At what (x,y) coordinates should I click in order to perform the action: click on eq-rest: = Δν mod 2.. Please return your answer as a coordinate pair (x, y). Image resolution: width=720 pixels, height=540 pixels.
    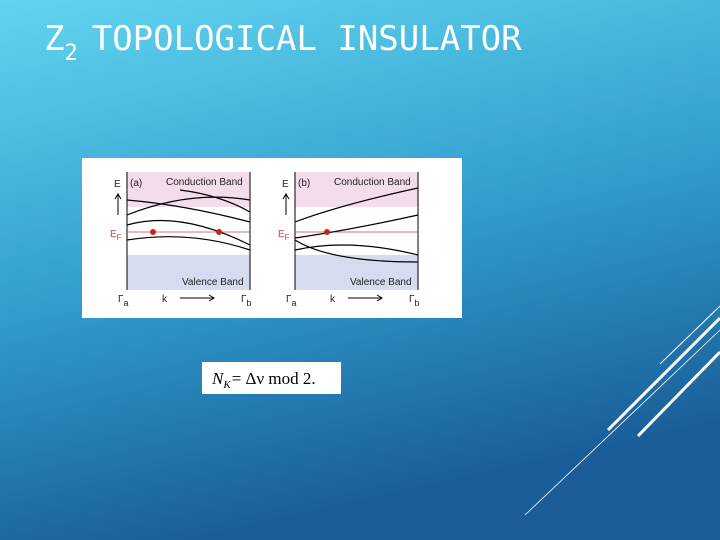
    Looking at the image, I should click on (274, 378).